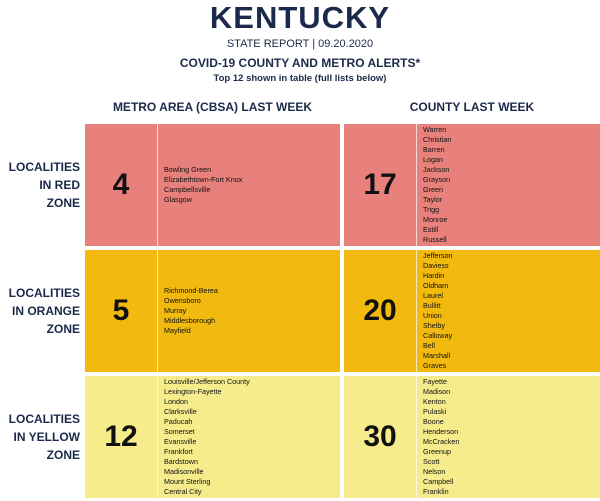  Describe the element at coordinates (175, 310) in the screenshot. I see `metro-name: Murray` at that location.